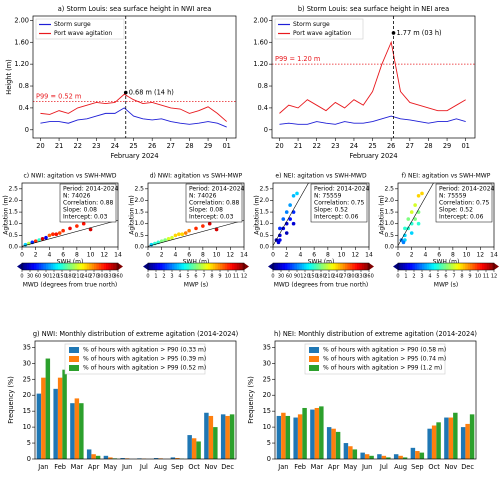 The width and height of the screenshot is (500, 484). I want to click on stats-box, so click(214, 203).